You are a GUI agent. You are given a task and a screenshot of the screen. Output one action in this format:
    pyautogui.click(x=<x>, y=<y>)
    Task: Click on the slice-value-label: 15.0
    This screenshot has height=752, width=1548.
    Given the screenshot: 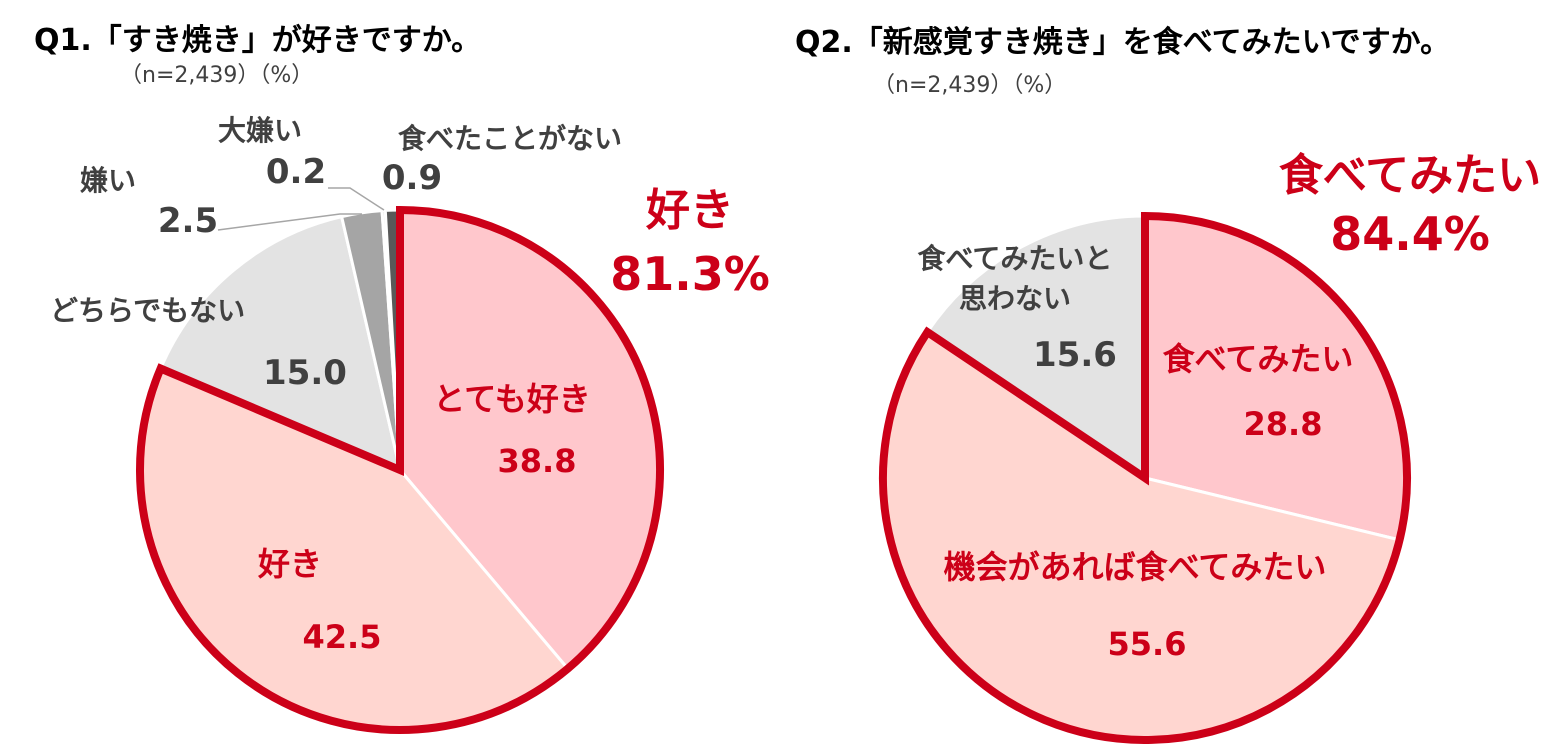 What is the action you would take?
    pyautogui.click(x=305, y=373)
    